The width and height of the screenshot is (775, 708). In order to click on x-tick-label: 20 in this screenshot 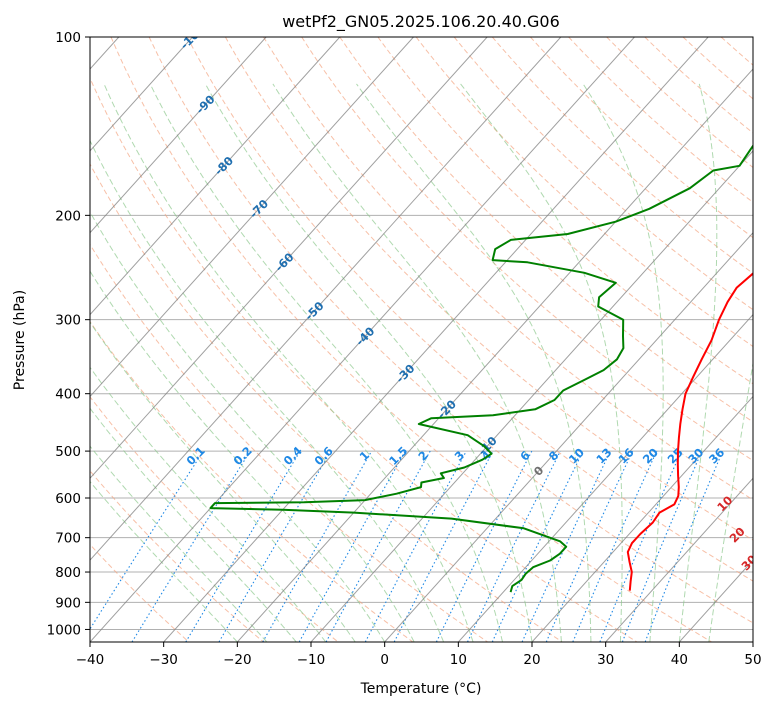, I will do `click(531, 660)`.